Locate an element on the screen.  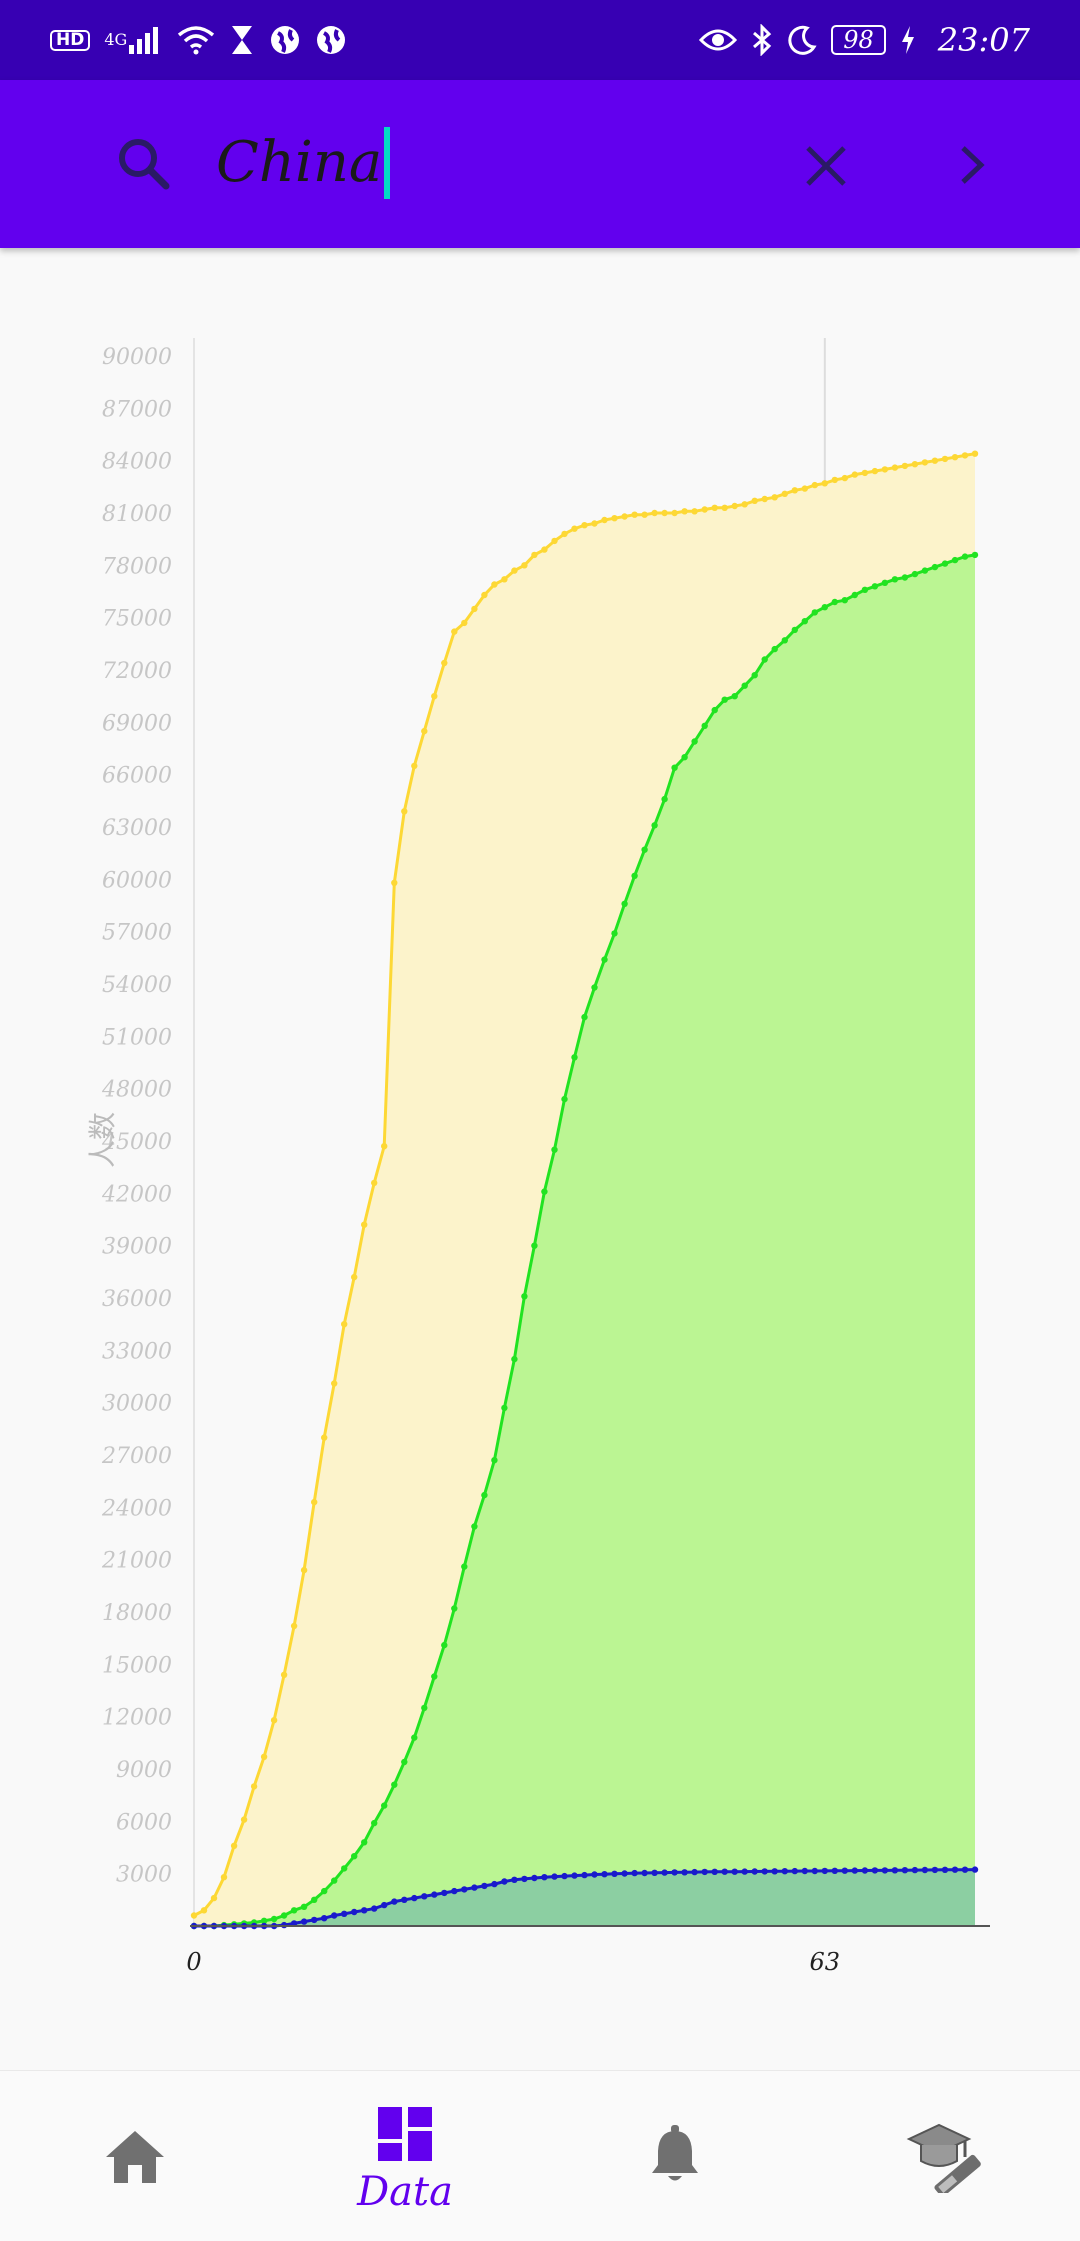
nav-item-learn is located at coordinates (945, 2156).